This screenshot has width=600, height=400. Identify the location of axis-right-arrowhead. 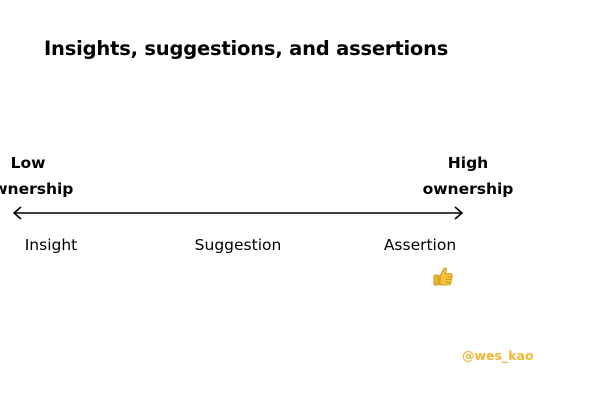
(459, 213).